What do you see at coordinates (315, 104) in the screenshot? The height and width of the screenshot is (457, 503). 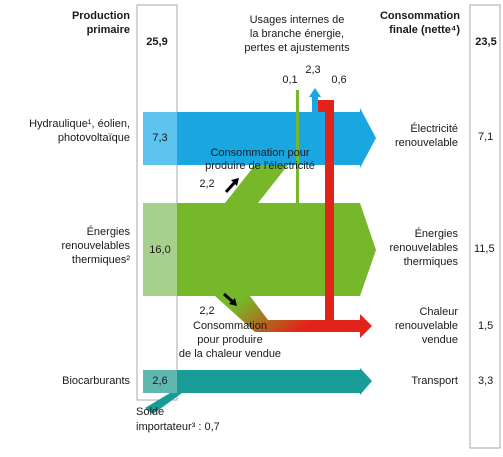 I see `internal-blue` at bounding box center [315, 104].